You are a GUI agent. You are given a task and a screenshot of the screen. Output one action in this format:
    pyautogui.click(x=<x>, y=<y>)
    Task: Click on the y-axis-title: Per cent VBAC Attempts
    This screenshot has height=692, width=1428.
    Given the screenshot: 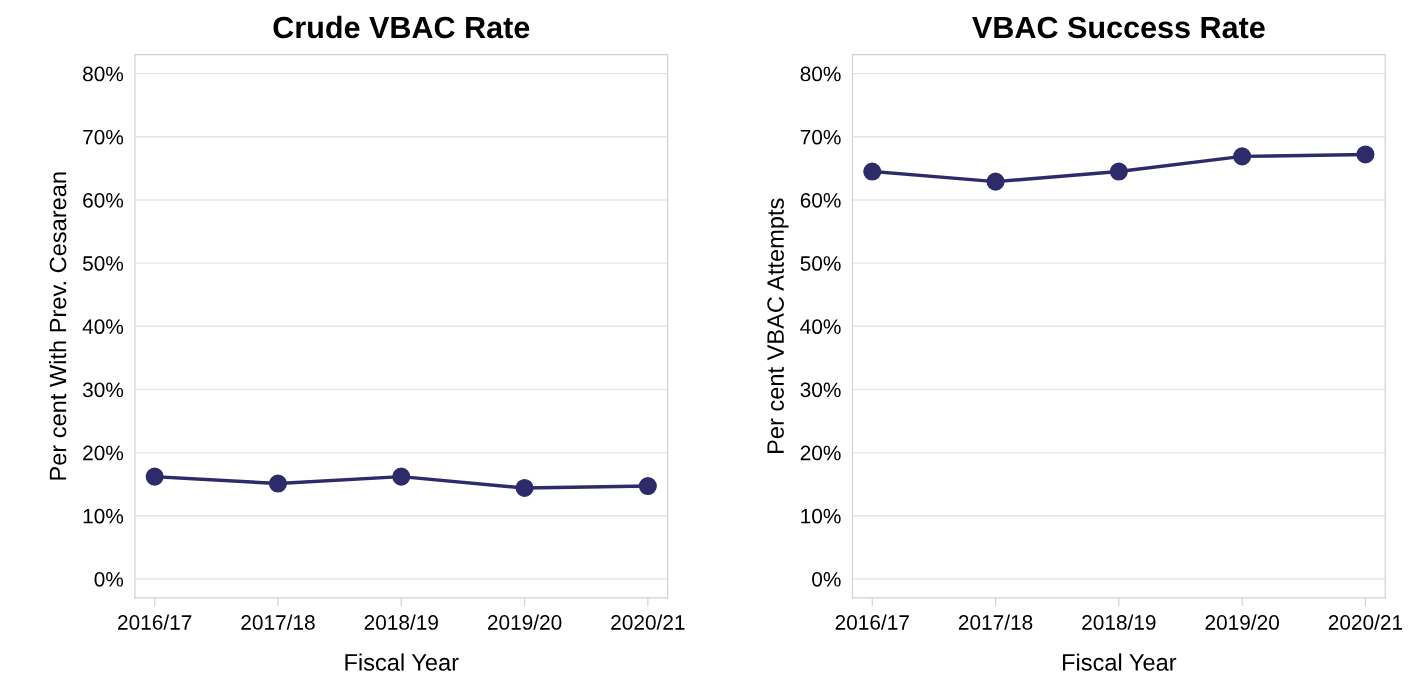 What is the action you would take?
    pyautogui.click(x=778, y=325)
    